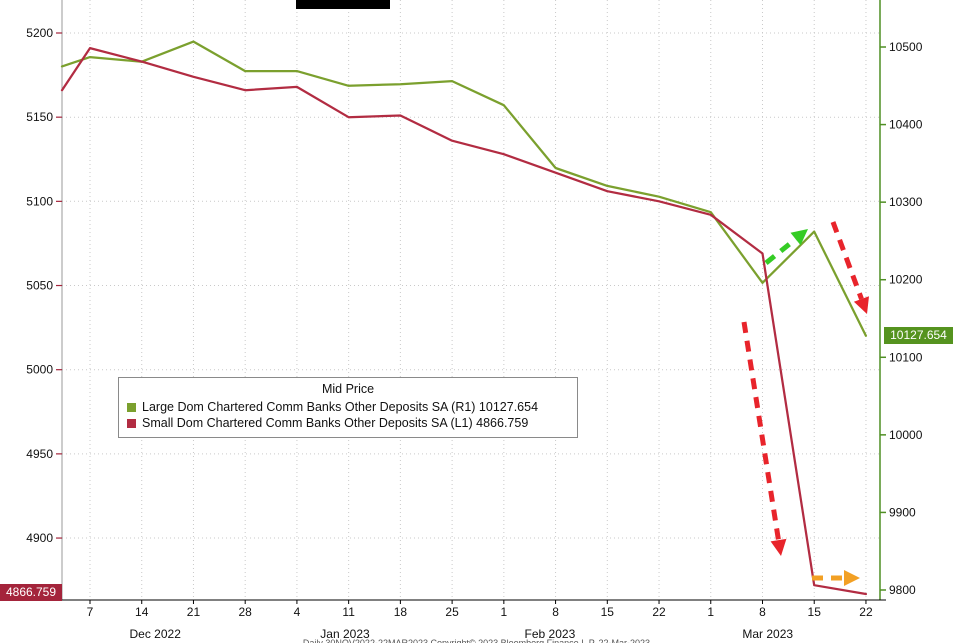 The width and height of the screenshot is (953, 643). What do you see at coordinates (401, 612) in the screenshot?
I see `x-axis-tick-label: 18` at bounding box center [401, 612].